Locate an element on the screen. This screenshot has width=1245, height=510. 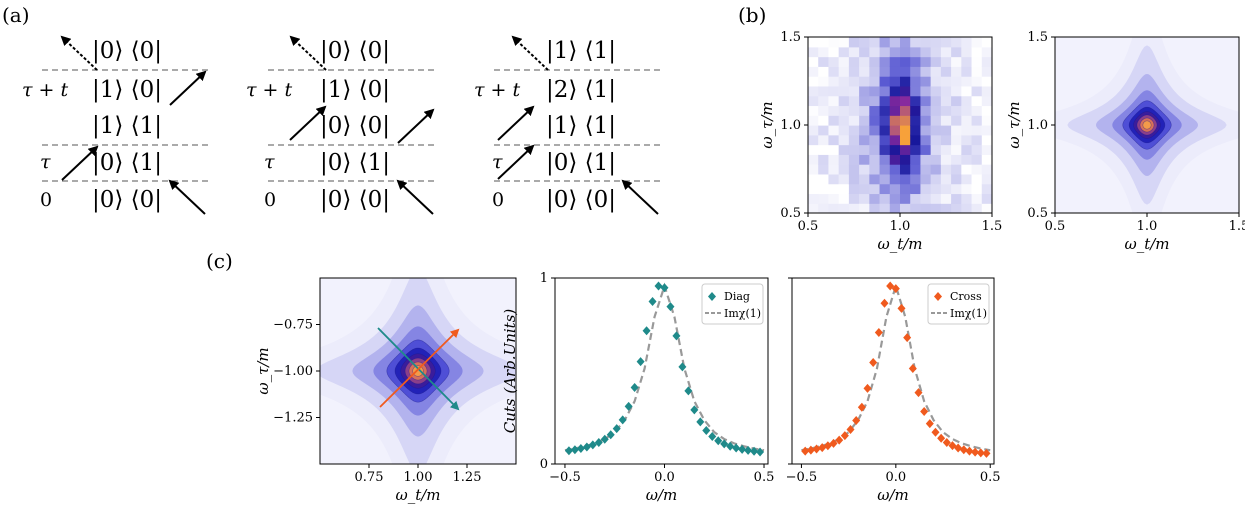
x-axis-label: ω_t/m is located at coordinates (899, 244).